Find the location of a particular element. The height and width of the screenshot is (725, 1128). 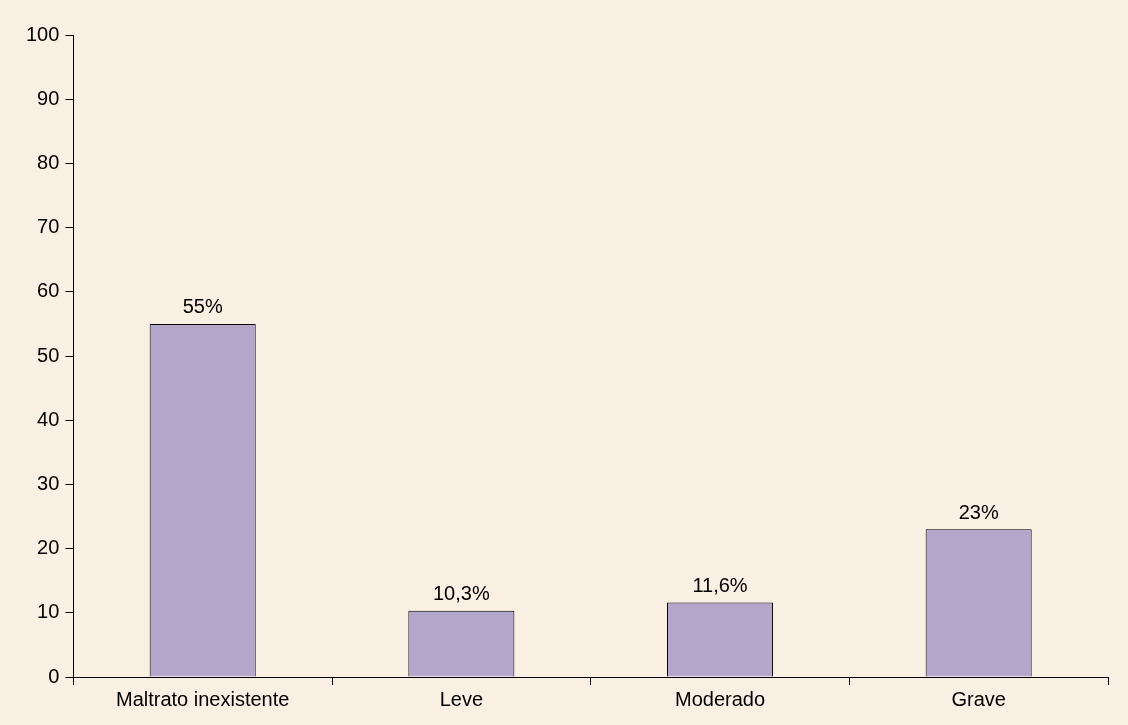

y-tick-label: 100 is located at coordinates (42, 33).